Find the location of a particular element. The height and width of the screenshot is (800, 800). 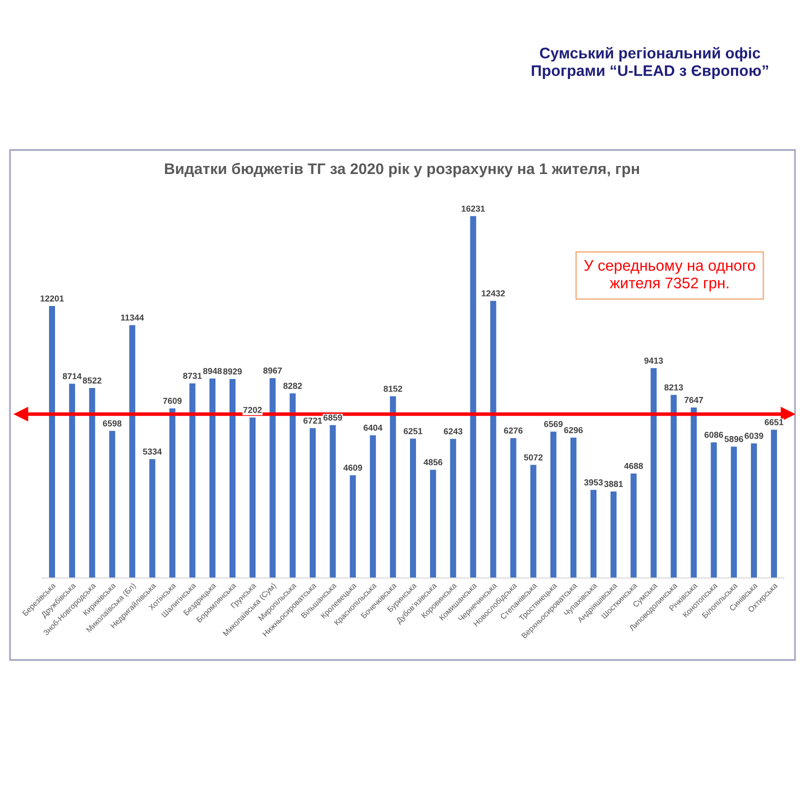

data-label: 6651 is located at coordinates (774, 422).